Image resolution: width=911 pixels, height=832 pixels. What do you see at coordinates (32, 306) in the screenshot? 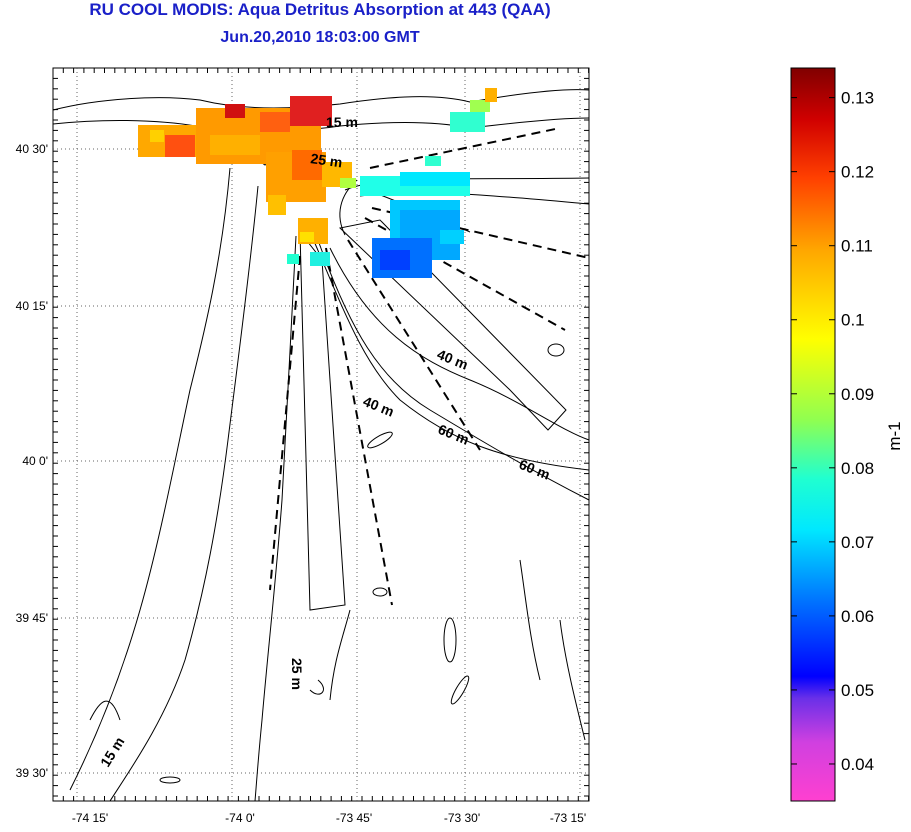
I see `lat-tick-label: 40 15'` at bounding box center [32, 306].